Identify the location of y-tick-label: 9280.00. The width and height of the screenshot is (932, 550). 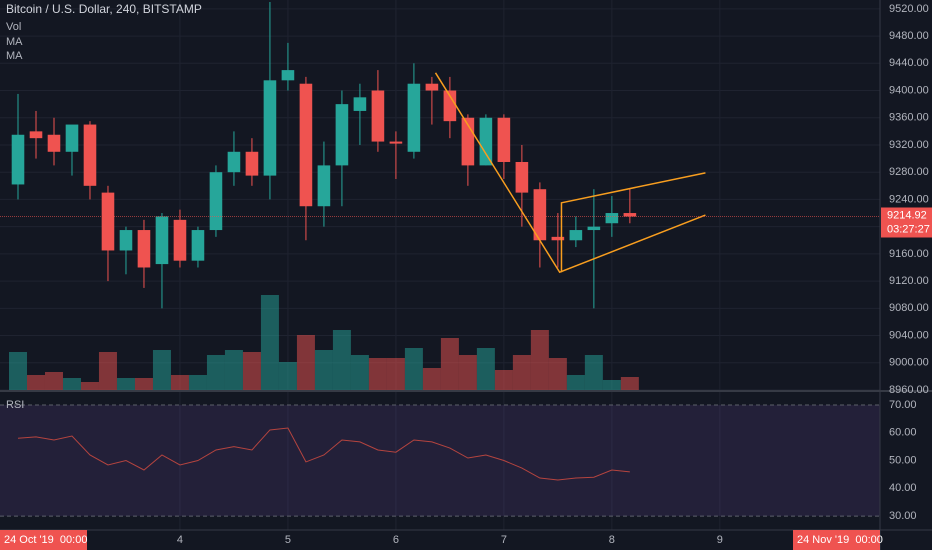
(909, 172).